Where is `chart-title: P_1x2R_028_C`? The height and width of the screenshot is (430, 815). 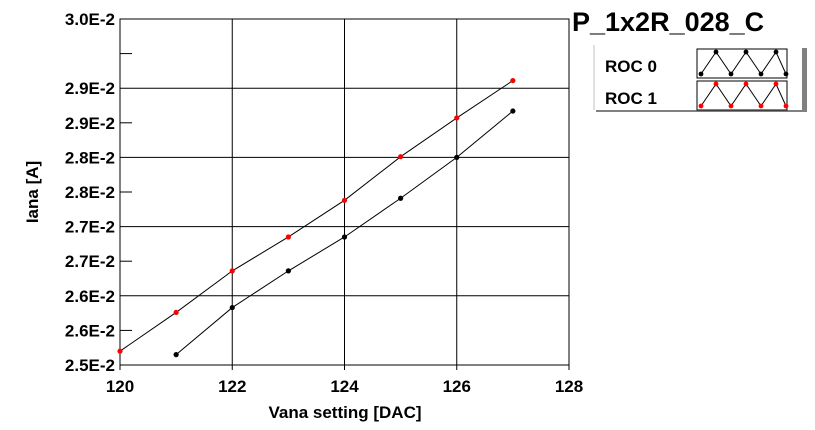 chart-title: P_1x2R_028_C is located at coordinates (668, 22).